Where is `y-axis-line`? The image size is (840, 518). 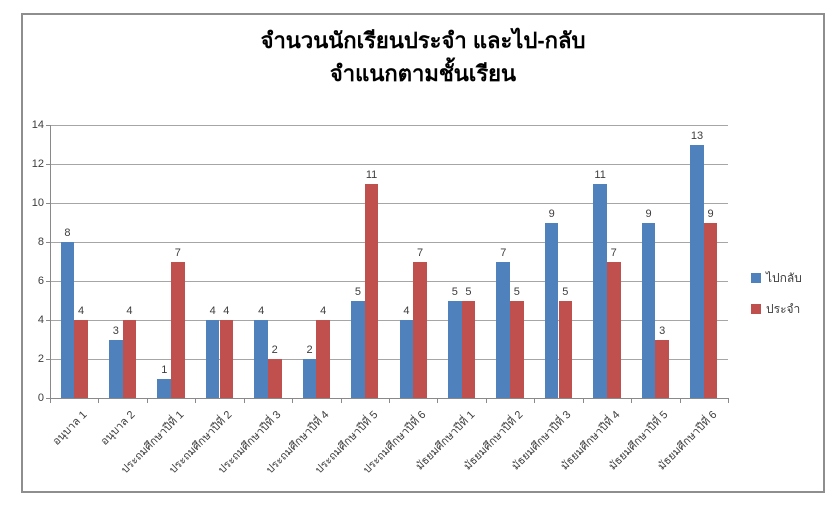 y-axis-line is located at coordinates (50, 262).